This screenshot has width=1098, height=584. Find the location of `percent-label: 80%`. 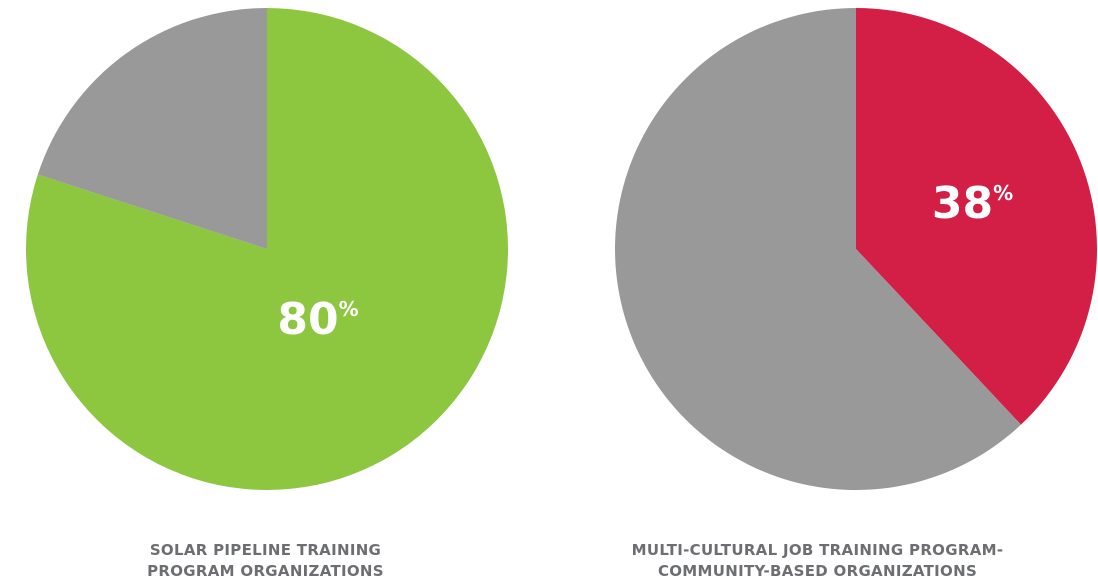

percent-label: 80% is located at coordinates (317, 319).